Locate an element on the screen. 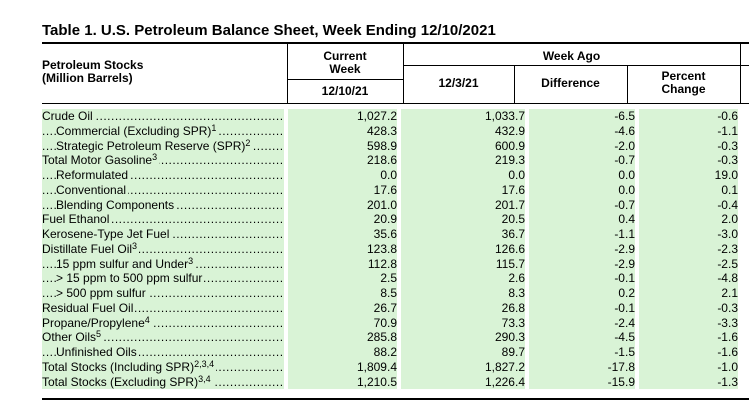  week-ago-value: 73.3 is located at coordinates (463, 323).